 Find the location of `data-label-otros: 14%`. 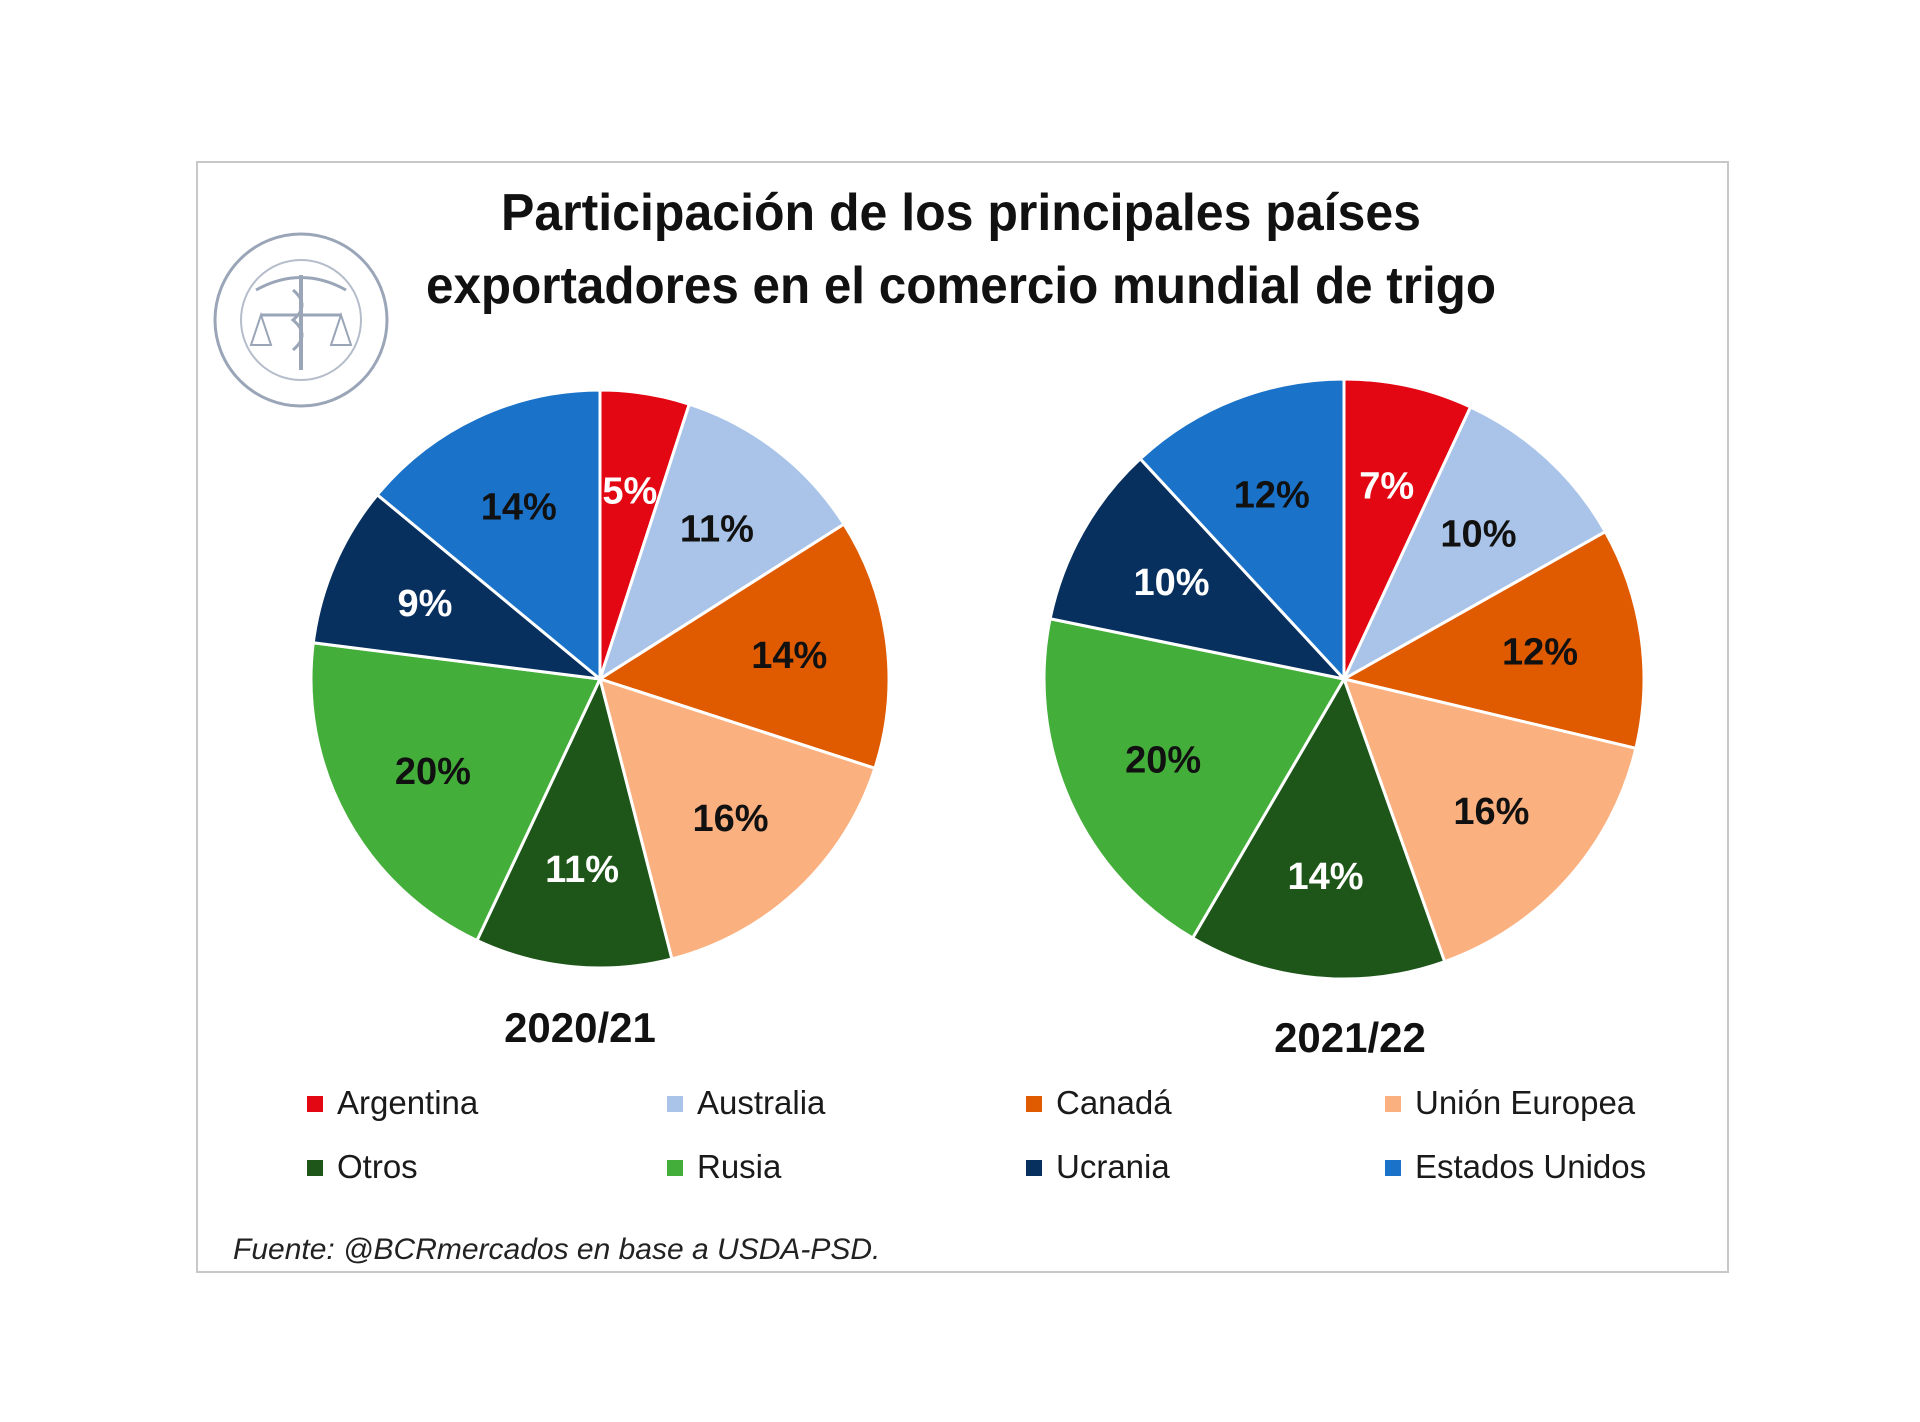

data-label-otros: 14% is located at coordinates (1326, 877).